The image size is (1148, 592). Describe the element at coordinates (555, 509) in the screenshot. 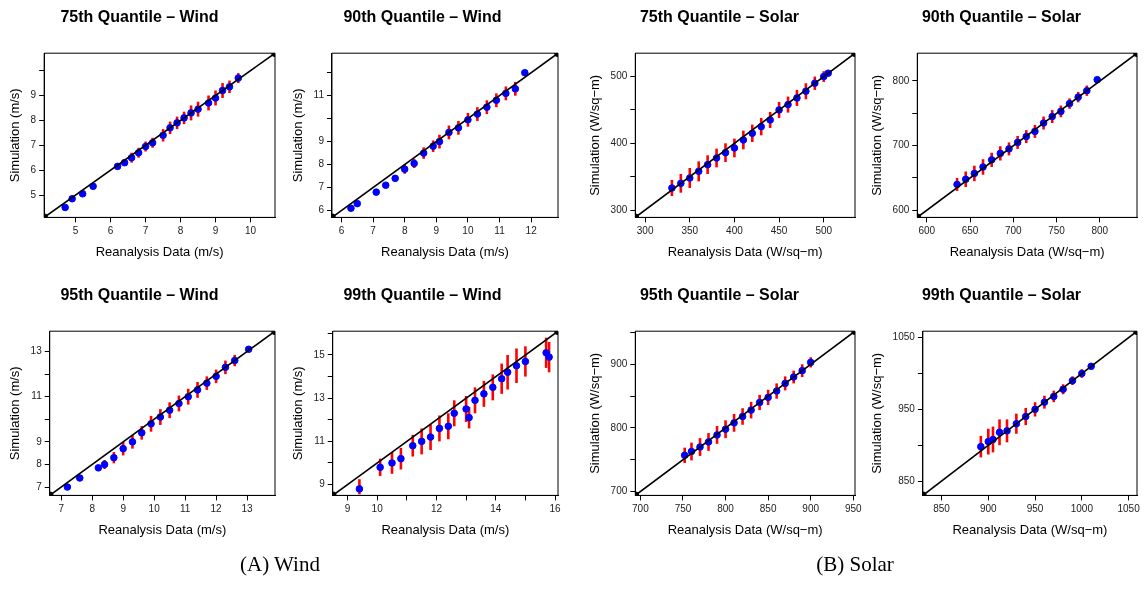

I see `x-tick-label: 16` at that location.